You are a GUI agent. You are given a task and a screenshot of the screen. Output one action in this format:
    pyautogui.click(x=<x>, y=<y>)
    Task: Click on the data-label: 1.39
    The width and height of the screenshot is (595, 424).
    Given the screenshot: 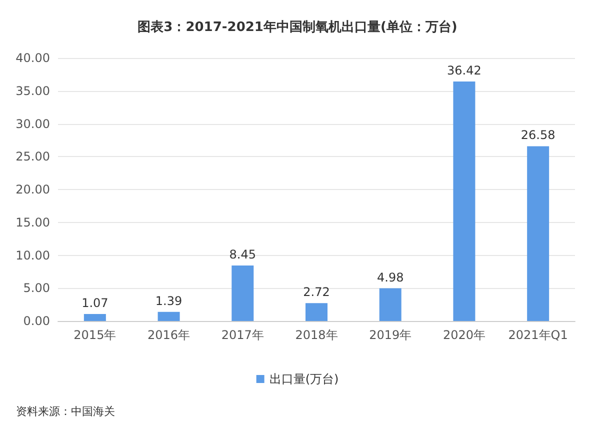 What is the action you would take?
    pyautogui.click(x=168, y=301)
    